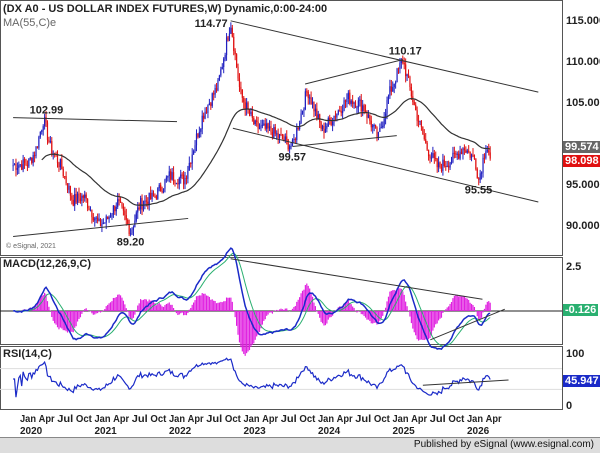 The image size is (600, 453). What do you see at coordinates (31, 431) in the screenshot?
I see `x-year-label: 2020` at bounding box center [31, 431].